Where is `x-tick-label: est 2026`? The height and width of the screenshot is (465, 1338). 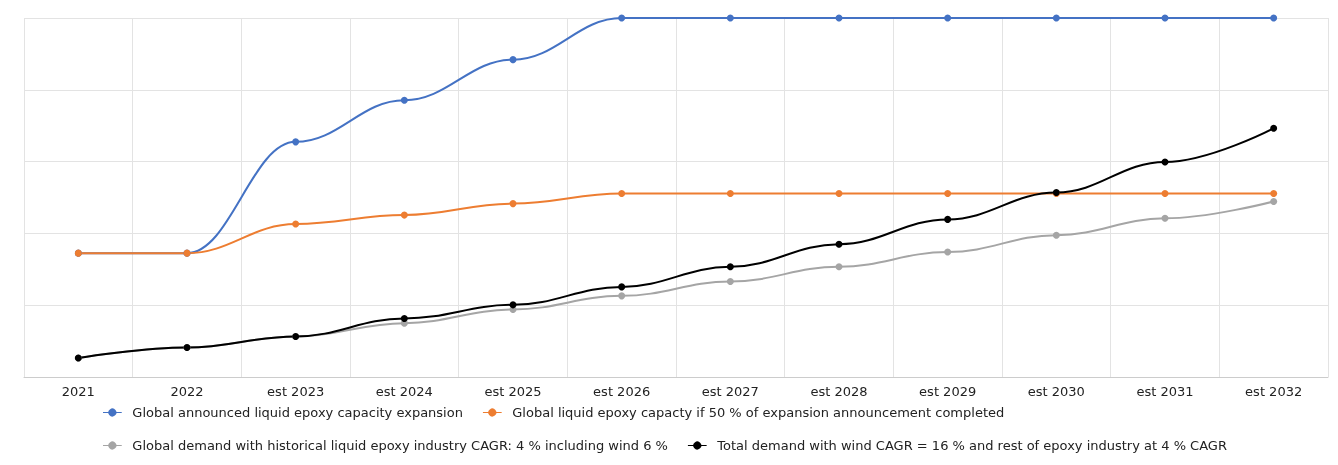
x-tick-label: est 2026 is located at coordinates (622, 391).